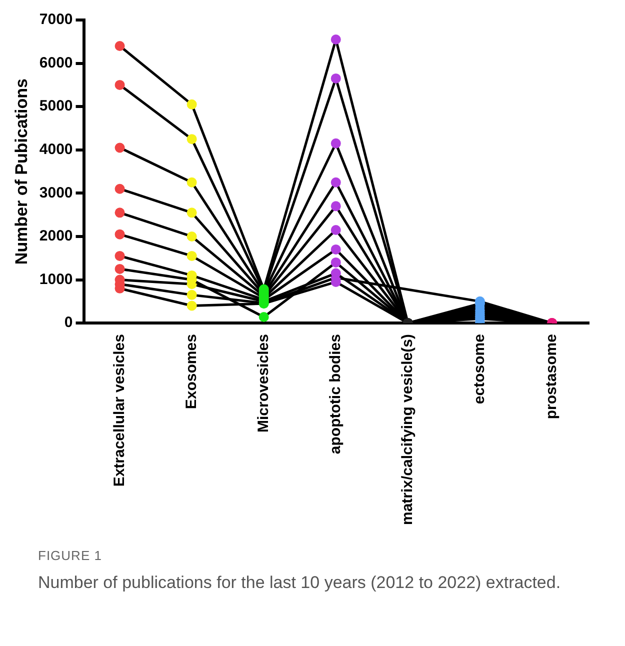 The height and width of the screenshot is (646, 625). I want to click on y-tick-label: 7000, so click(56, 19).